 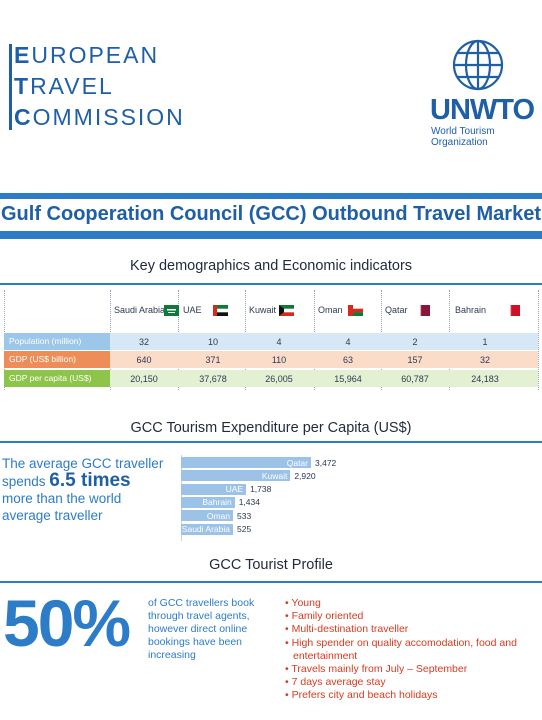 What do you see at coordinates (415, 360) in the screenshot?
I see `table-cell: 157` at bounding box center [415, 360].